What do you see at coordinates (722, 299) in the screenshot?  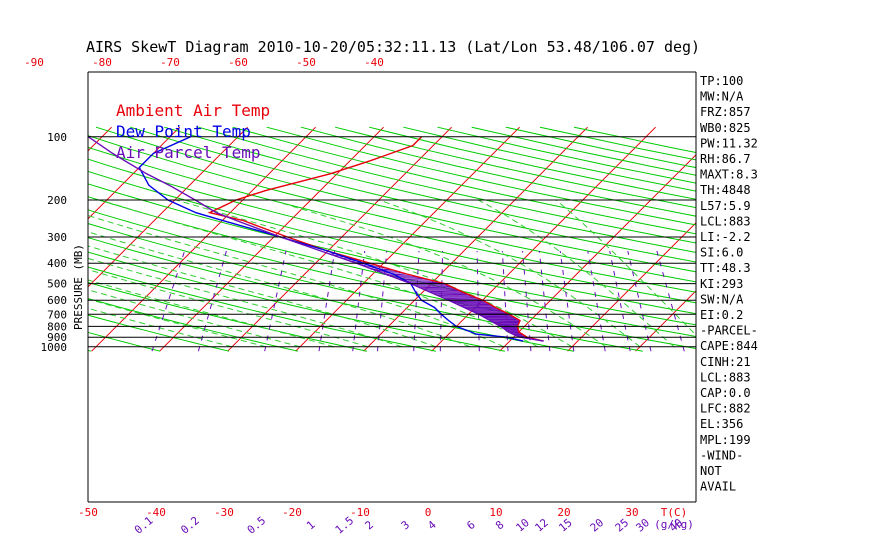 I see `stability-index: SW:N/A` at bounding box center [722, 299].